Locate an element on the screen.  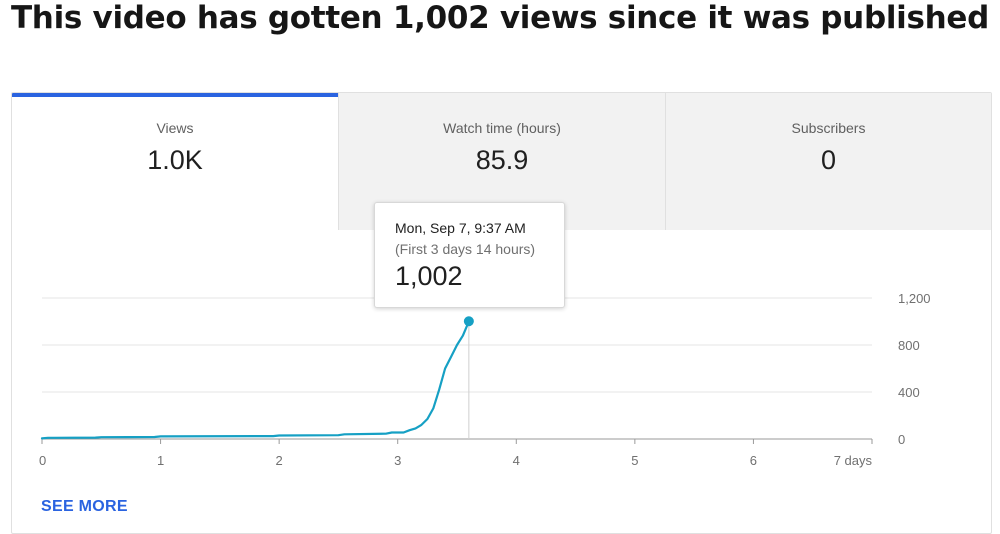
tab-watch-time-label: Watch time (hours) is located at coordinates (502, 128).